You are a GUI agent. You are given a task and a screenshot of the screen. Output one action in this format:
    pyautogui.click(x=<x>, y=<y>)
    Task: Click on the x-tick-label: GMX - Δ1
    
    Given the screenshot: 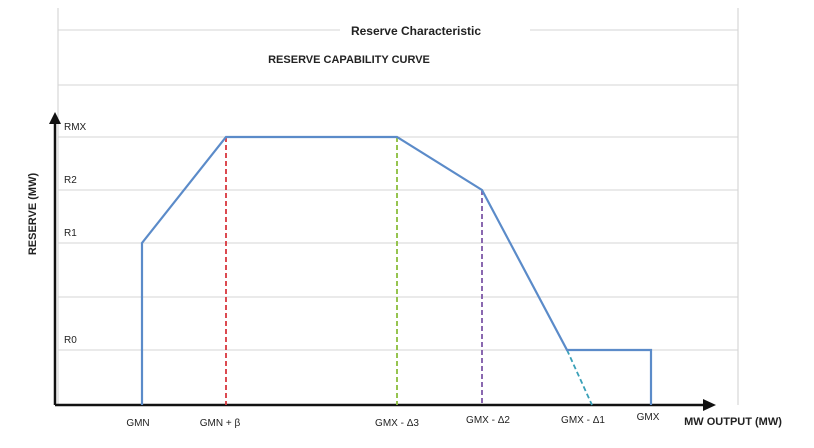 What is the action you would take?
    pyautogui.click(x=583, y=420)
    